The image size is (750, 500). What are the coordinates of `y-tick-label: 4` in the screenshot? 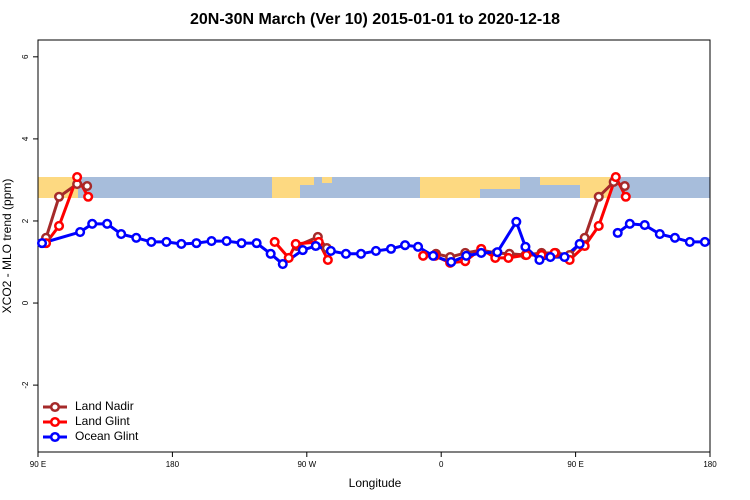 It's located at (25, 138).